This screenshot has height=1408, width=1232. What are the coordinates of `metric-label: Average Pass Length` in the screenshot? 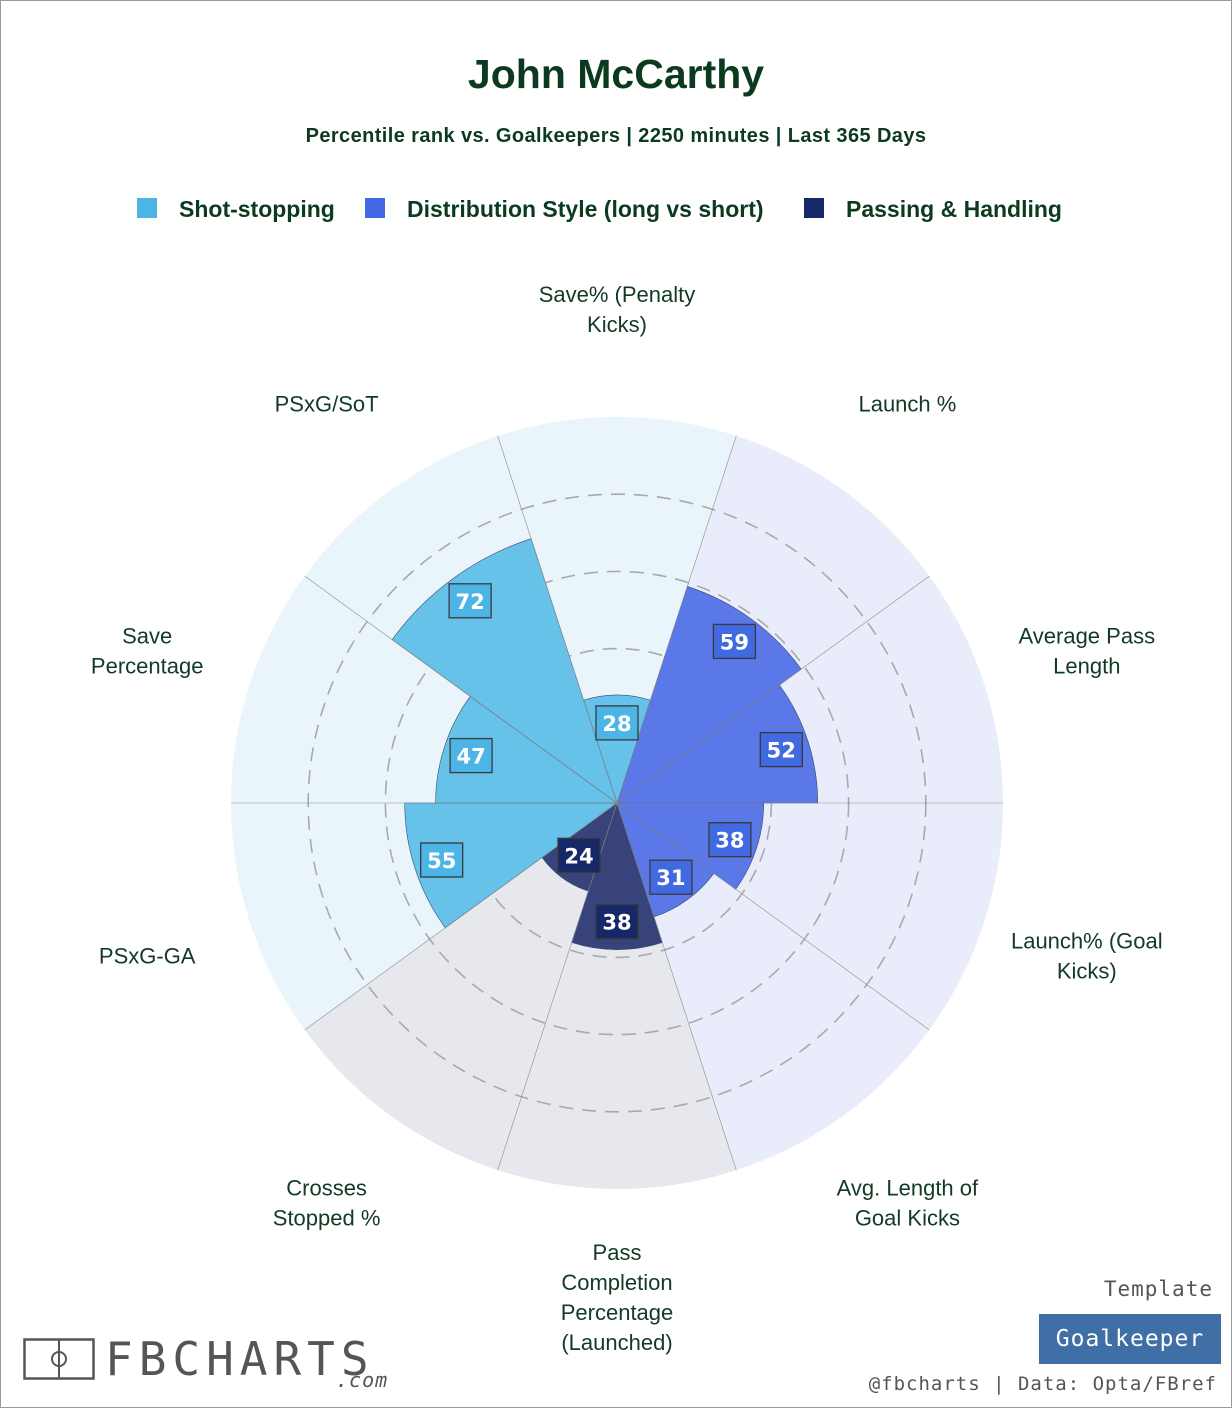 It's located at (1087, 650).